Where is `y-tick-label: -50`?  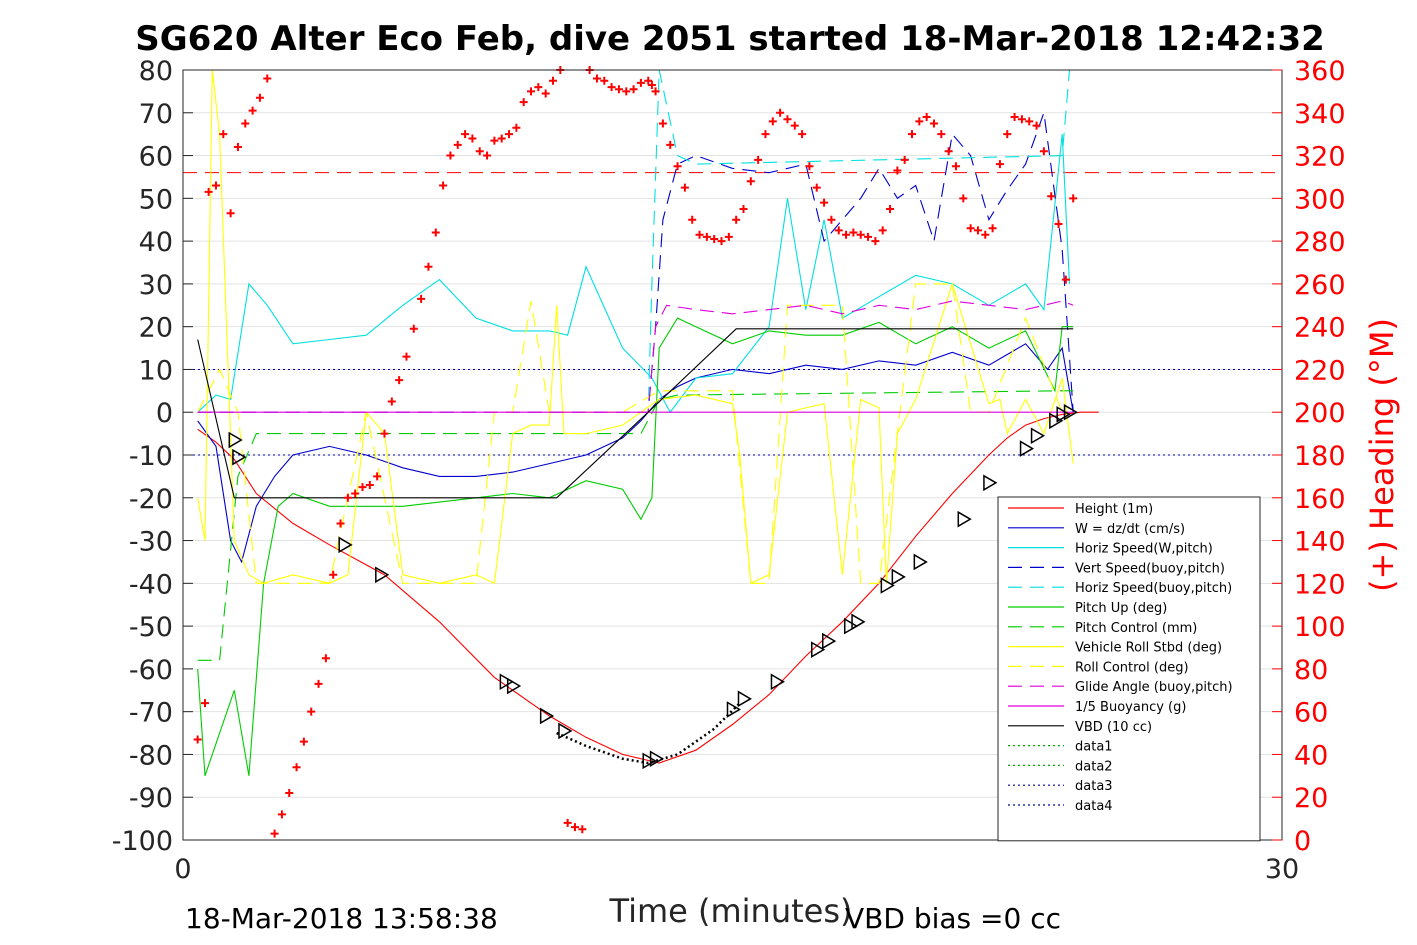
y-tick-label: -50 is located at coordinates (151, 627).